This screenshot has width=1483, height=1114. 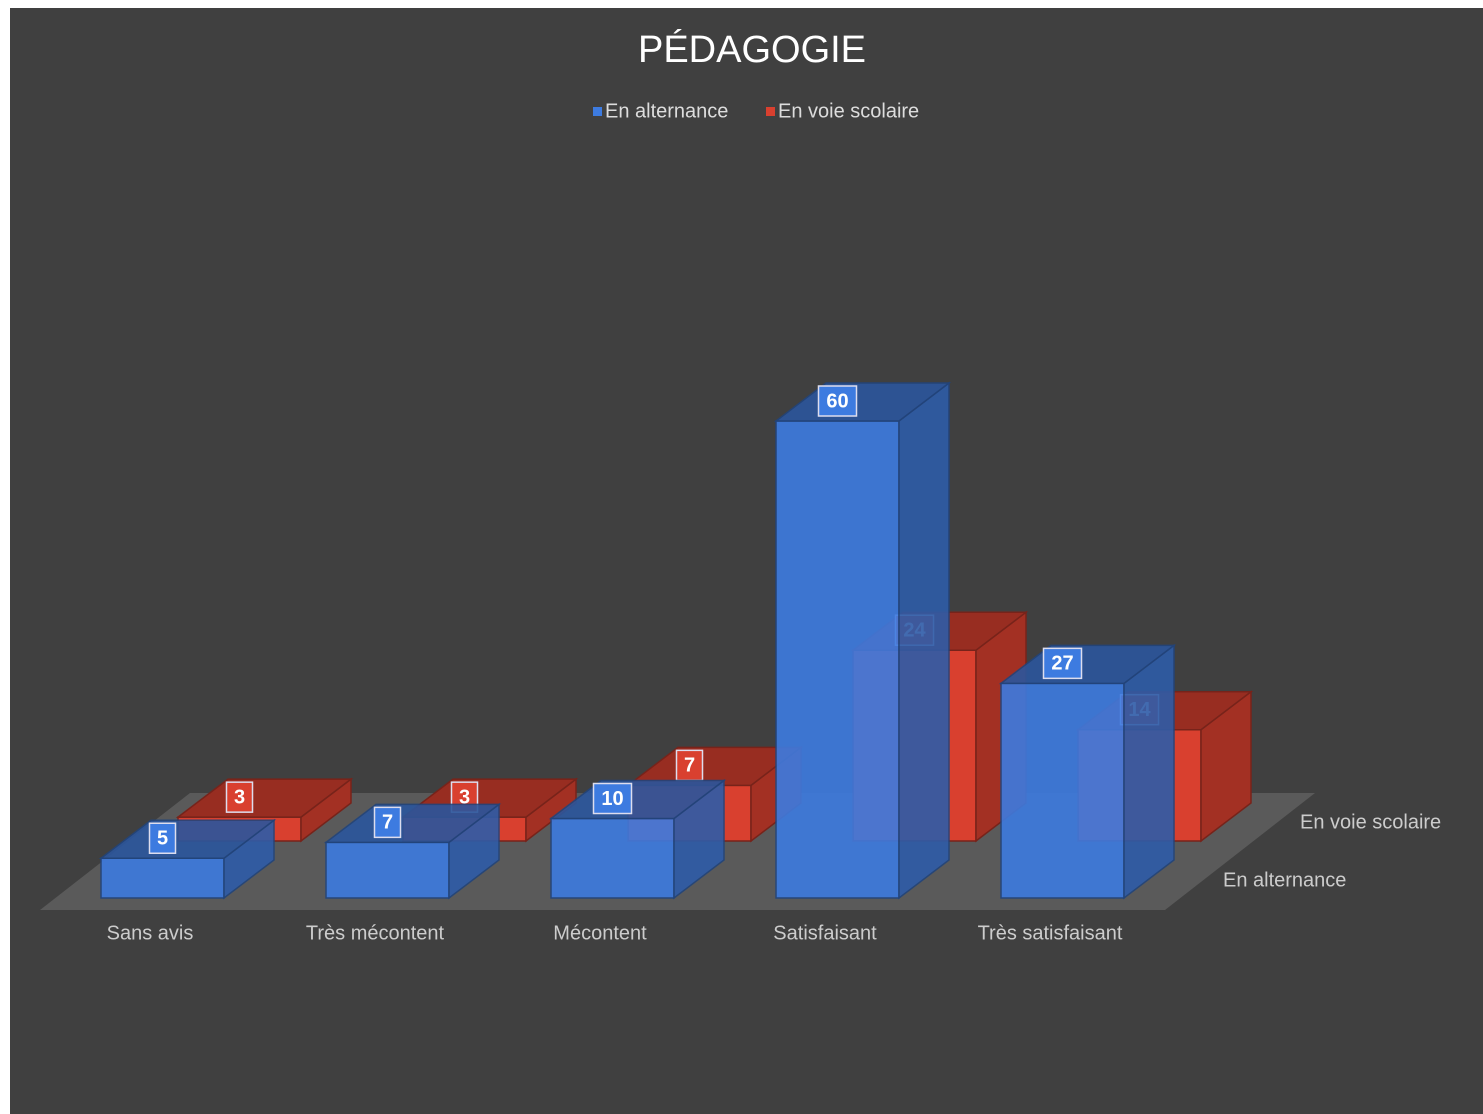 What do you see at coordinates (1370, 822) in the screenshot?
I see `depth-label: En voie scolaire` at bounding box center [1370, 822].